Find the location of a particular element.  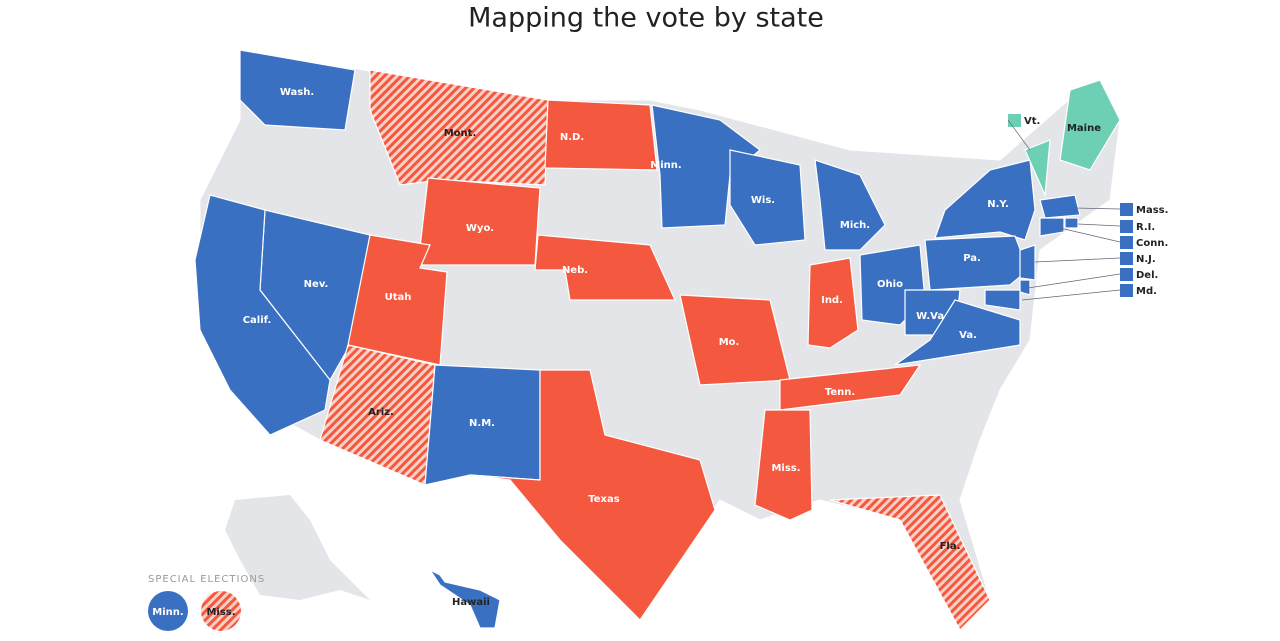

alaska is located at coordinates (297, 547).